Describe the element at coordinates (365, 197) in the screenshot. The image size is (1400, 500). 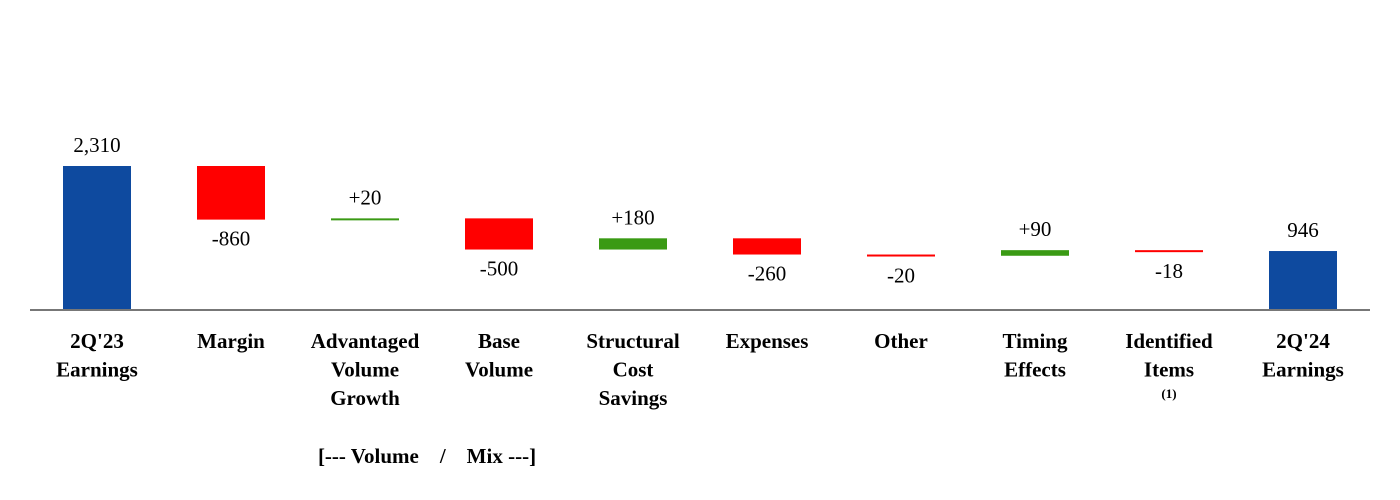
I see `value-label: +20` at that location.